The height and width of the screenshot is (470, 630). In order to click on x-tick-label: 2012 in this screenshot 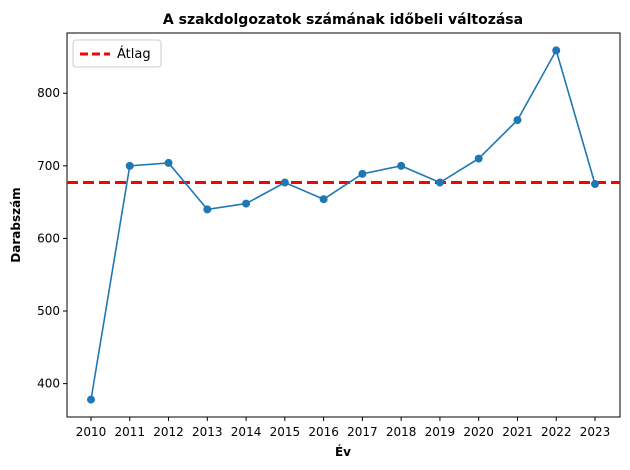, I will do `click(168, 432)`.